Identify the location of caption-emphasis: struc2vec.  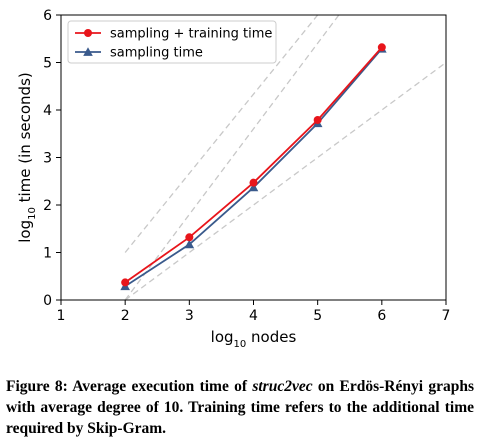
(282, 386).